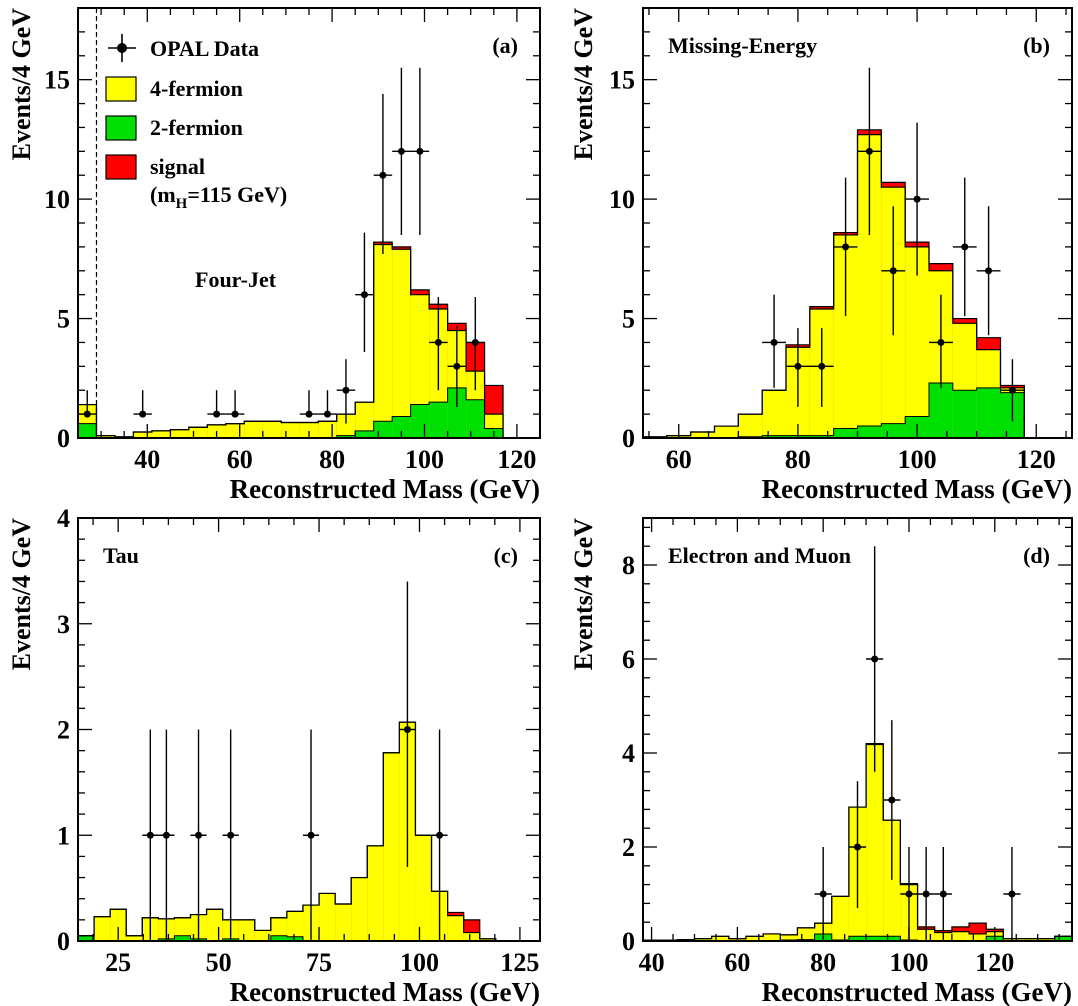 This screenshot has width=1078, height=1006. Describe the element at coordinates (21, 84) in the screenshot. I see `y-axis-label: Events/4 GeV` at that location.